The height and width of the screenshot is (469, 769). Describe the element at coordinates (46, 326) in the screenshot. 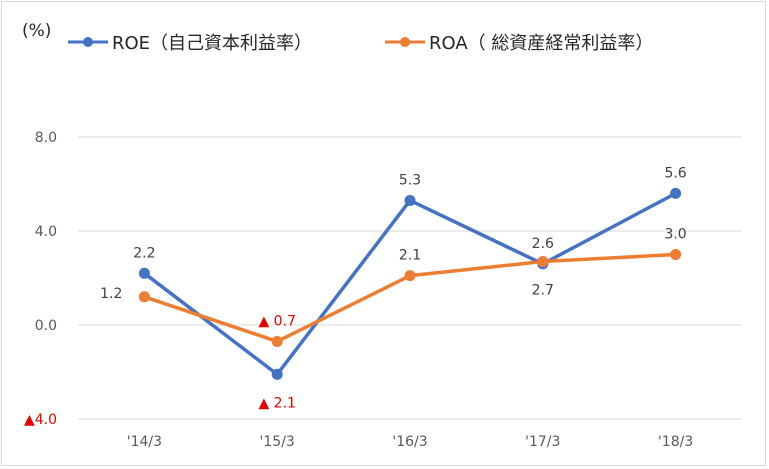

I see `y-tick-label: 0.0` at that location.